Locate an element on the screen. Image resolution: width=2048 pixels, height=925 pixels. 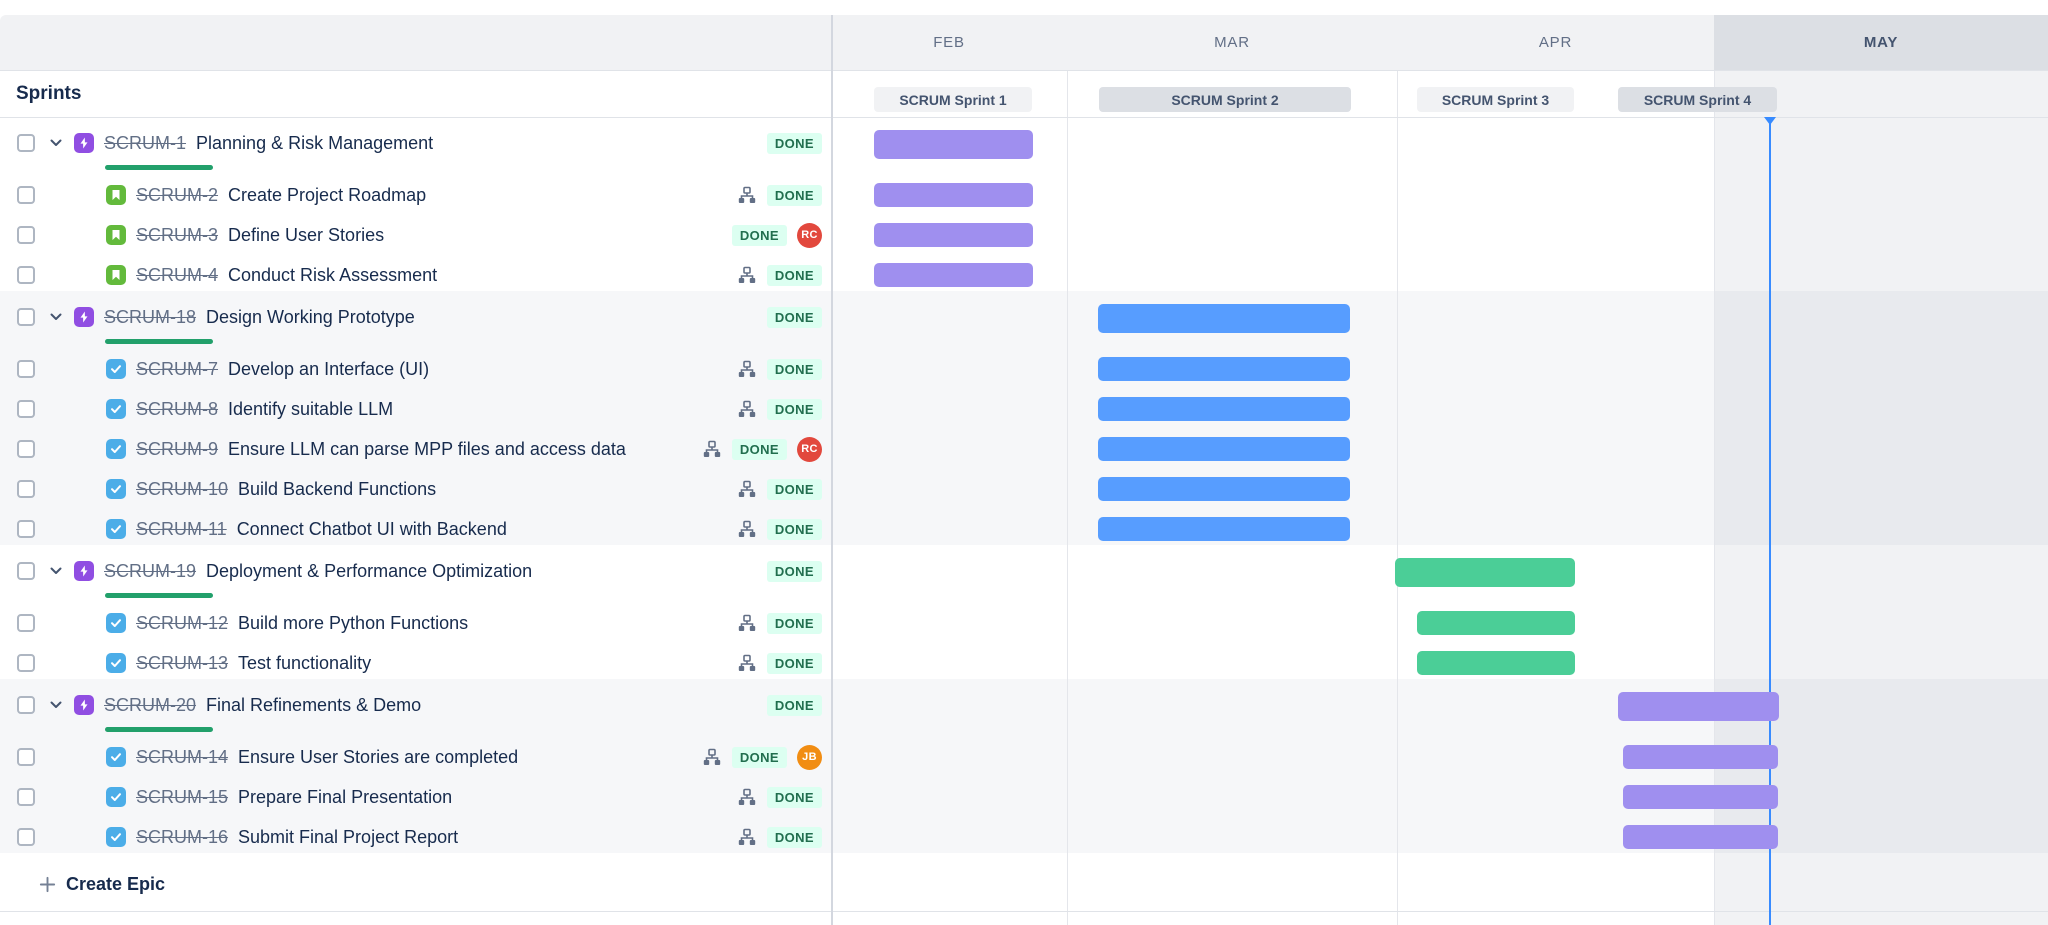
issue-title: Final Refinements & Demo is located at coordinates (314, 704).